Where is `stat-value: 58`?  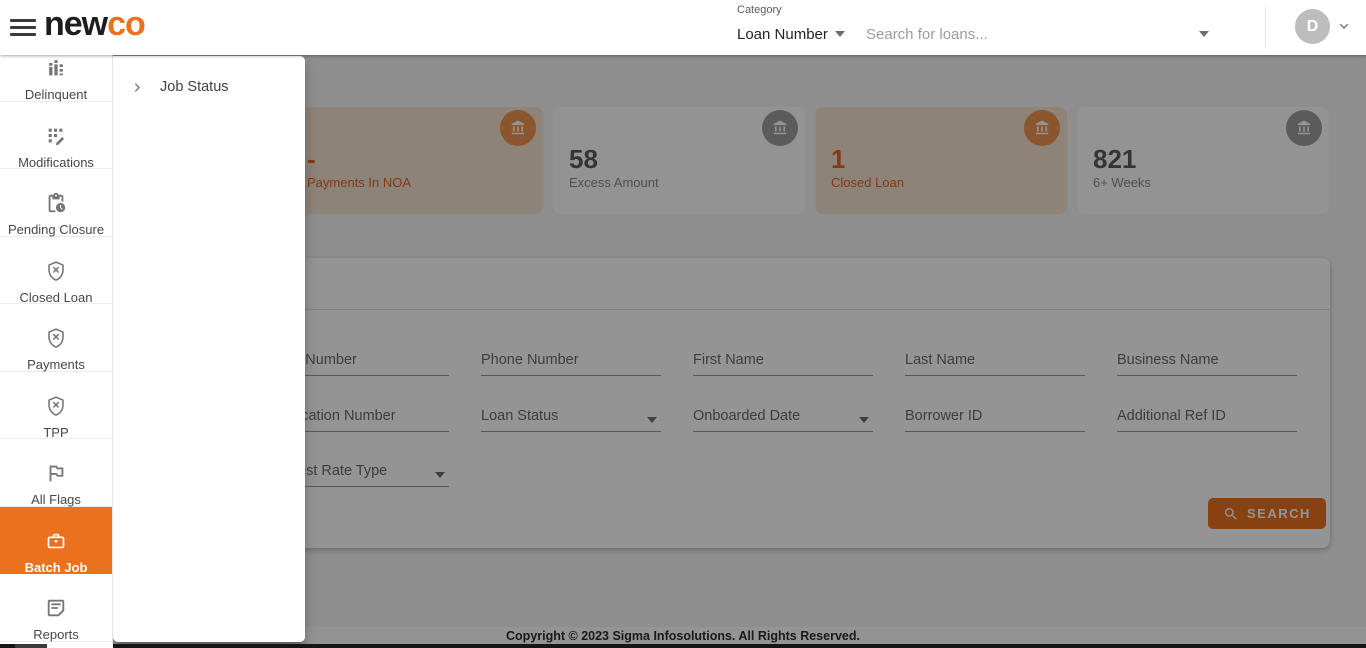 stat-value: 58 is located at coordinates (583, 159).